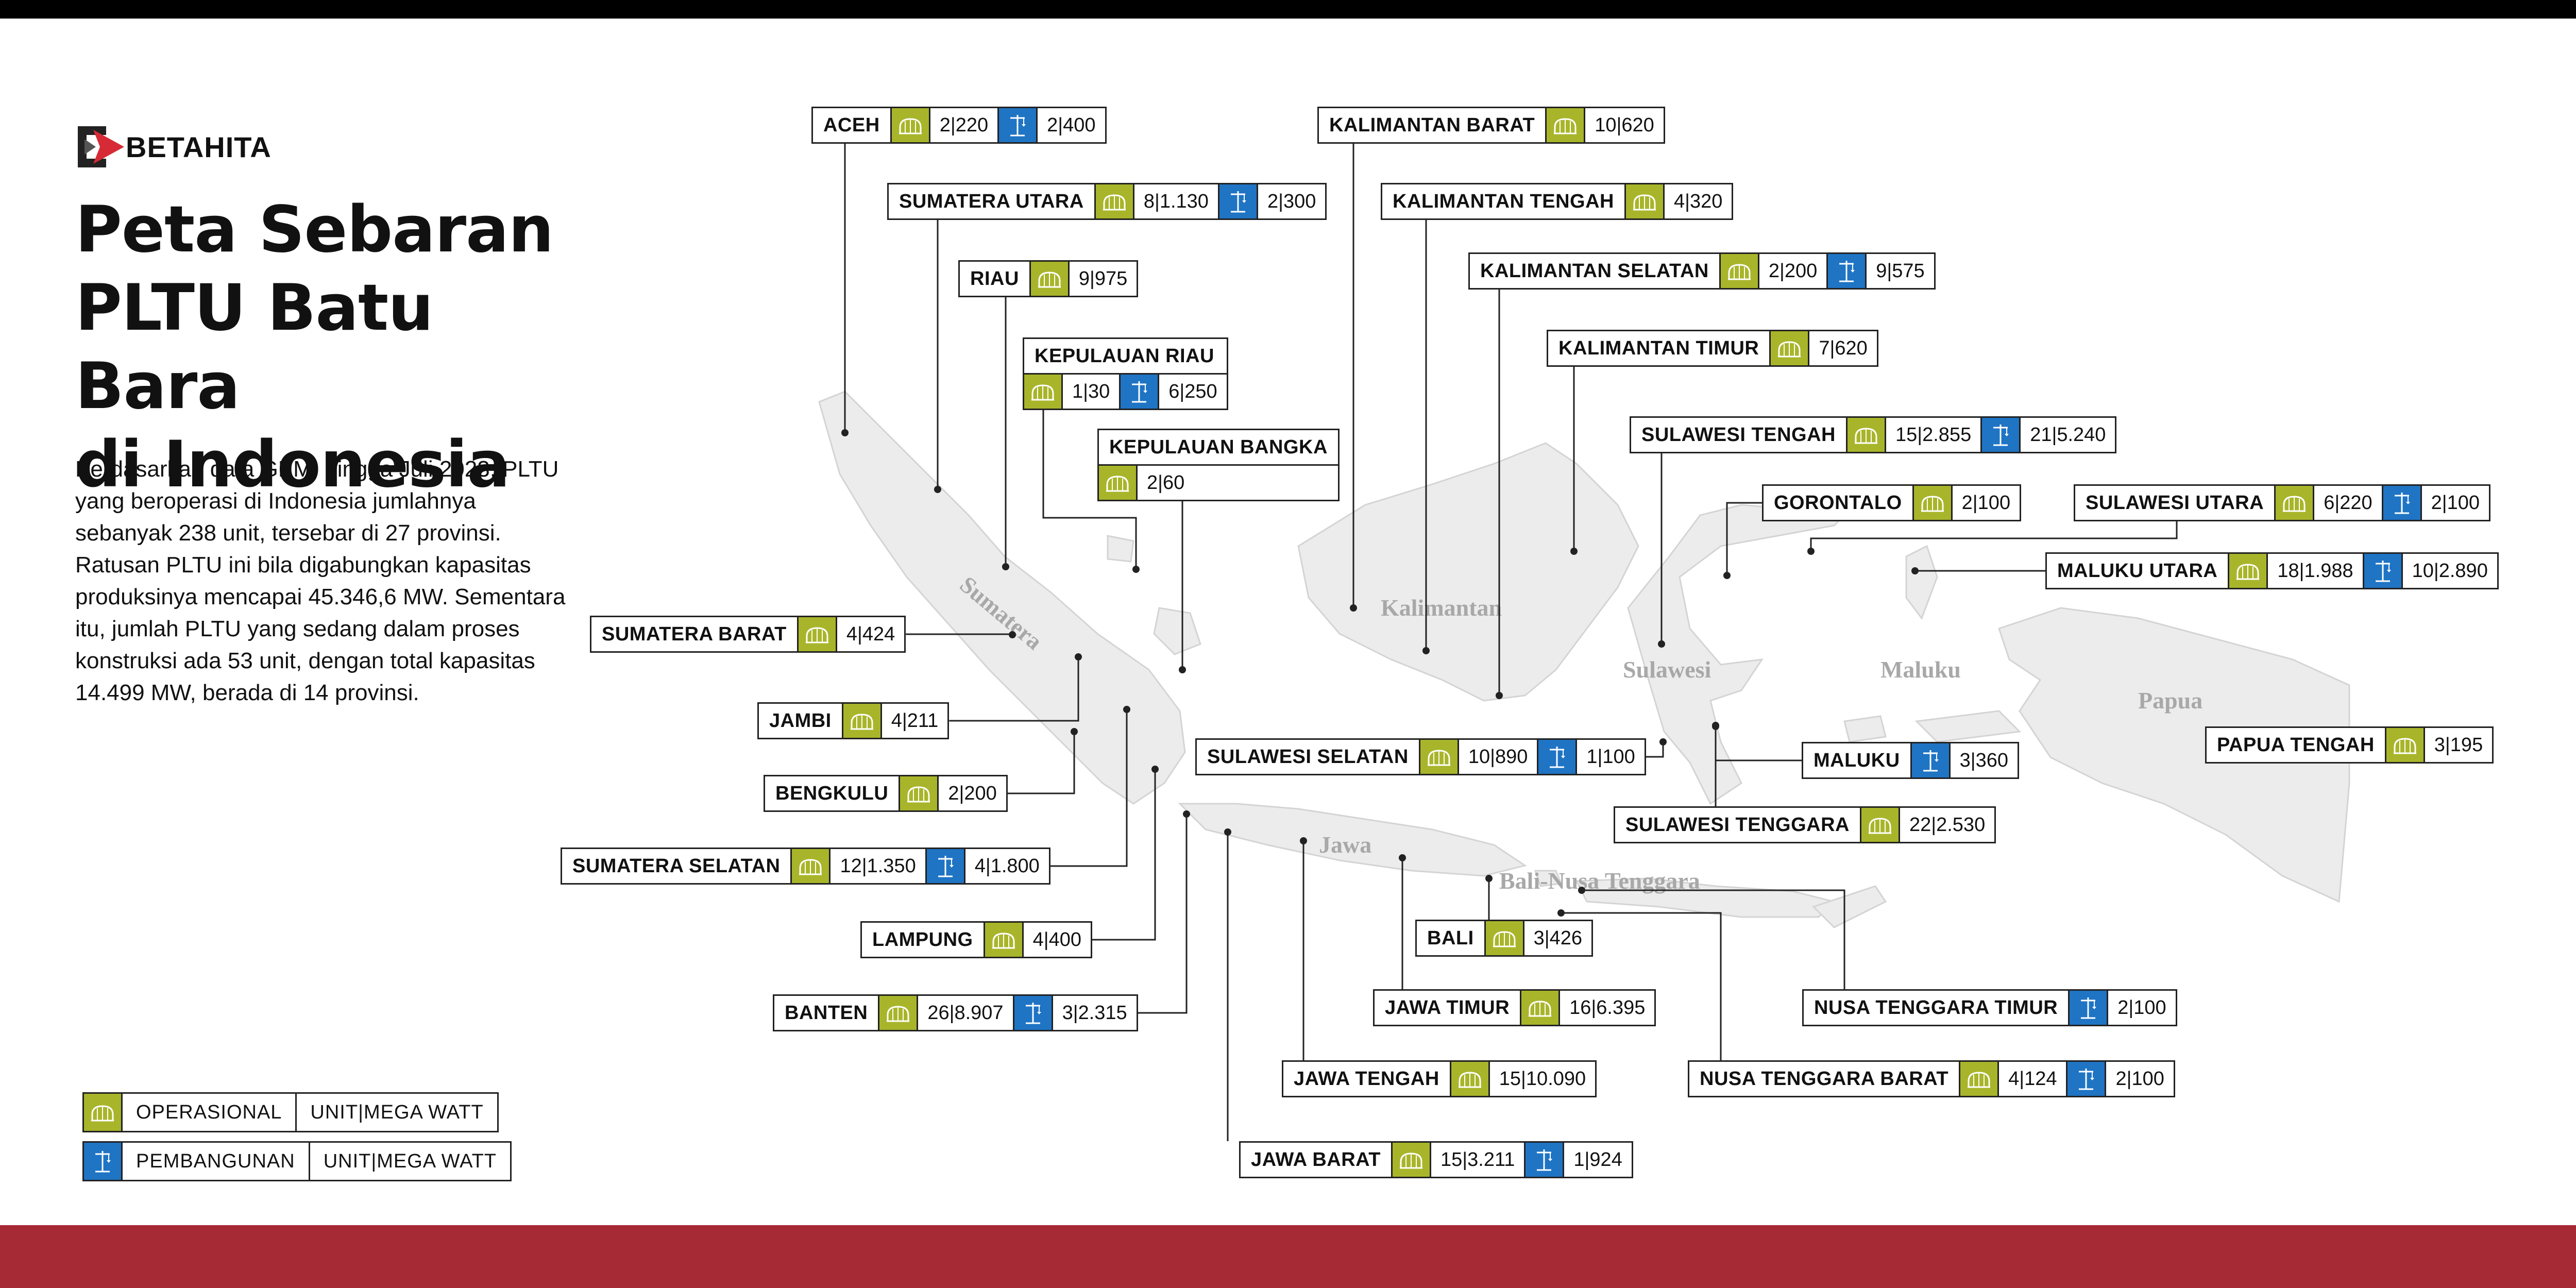 The width and height of the screenshot is (2576, 1288). I want to click on province-name: KALIMANTAN BARAT, so click(1432, 125).